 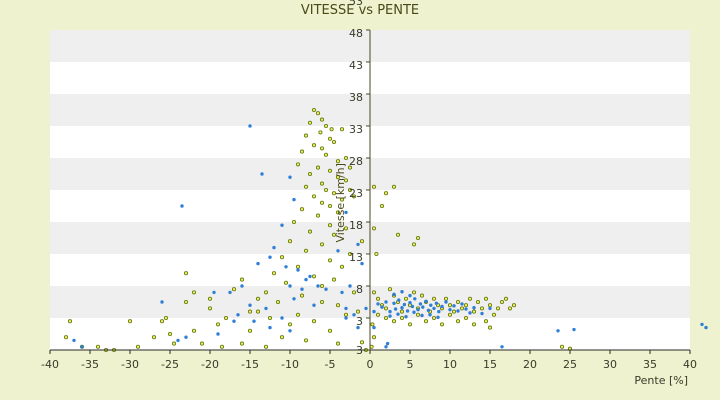 I want to click on x-tick-label: 10, so click(x=450, y=364).